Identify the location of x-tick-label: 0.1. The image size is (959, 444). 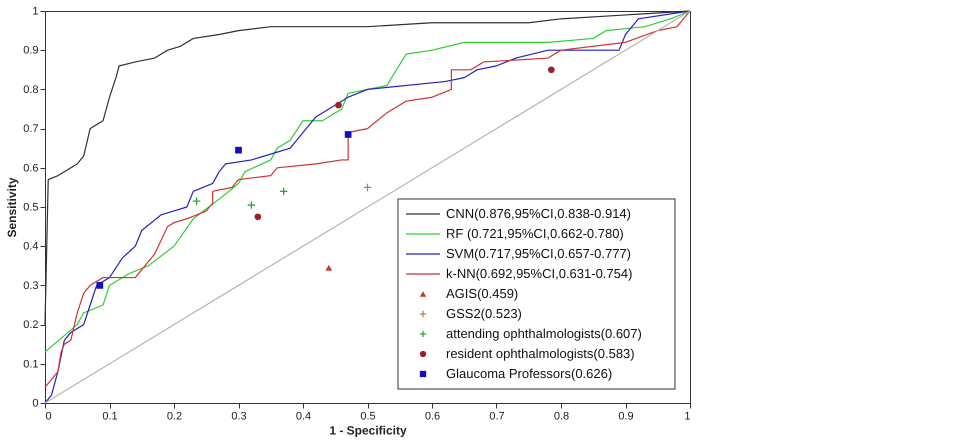
(110, 416).